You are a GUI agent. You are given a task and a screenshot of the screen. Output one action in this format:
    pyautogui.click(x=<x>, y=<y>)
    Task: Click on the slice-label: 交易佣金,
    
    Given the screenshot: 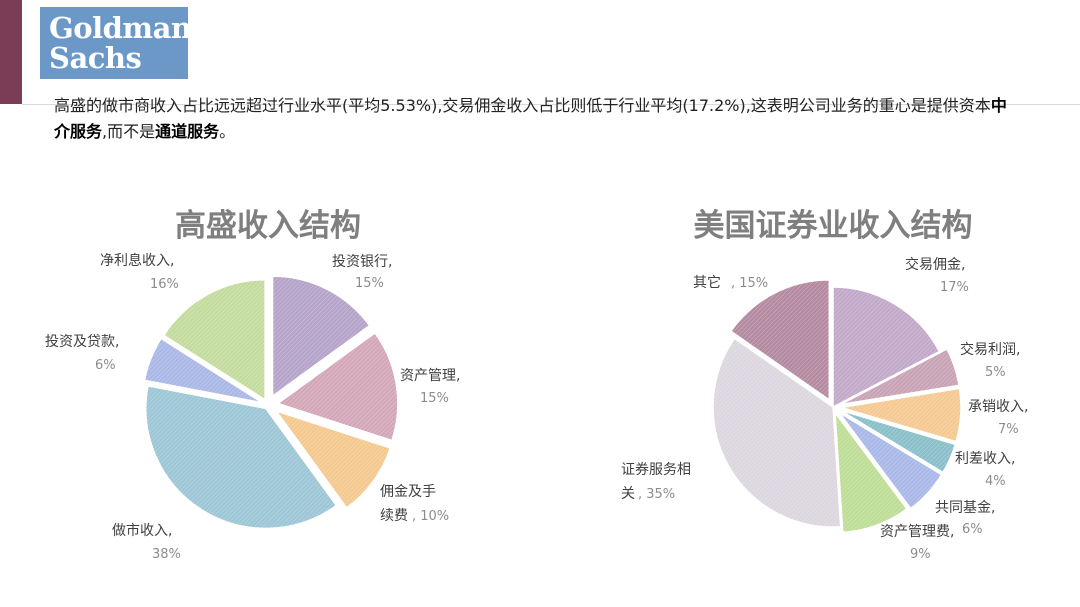 What is the action you would take?
    pyautogui.click(x=935, y=264)
    